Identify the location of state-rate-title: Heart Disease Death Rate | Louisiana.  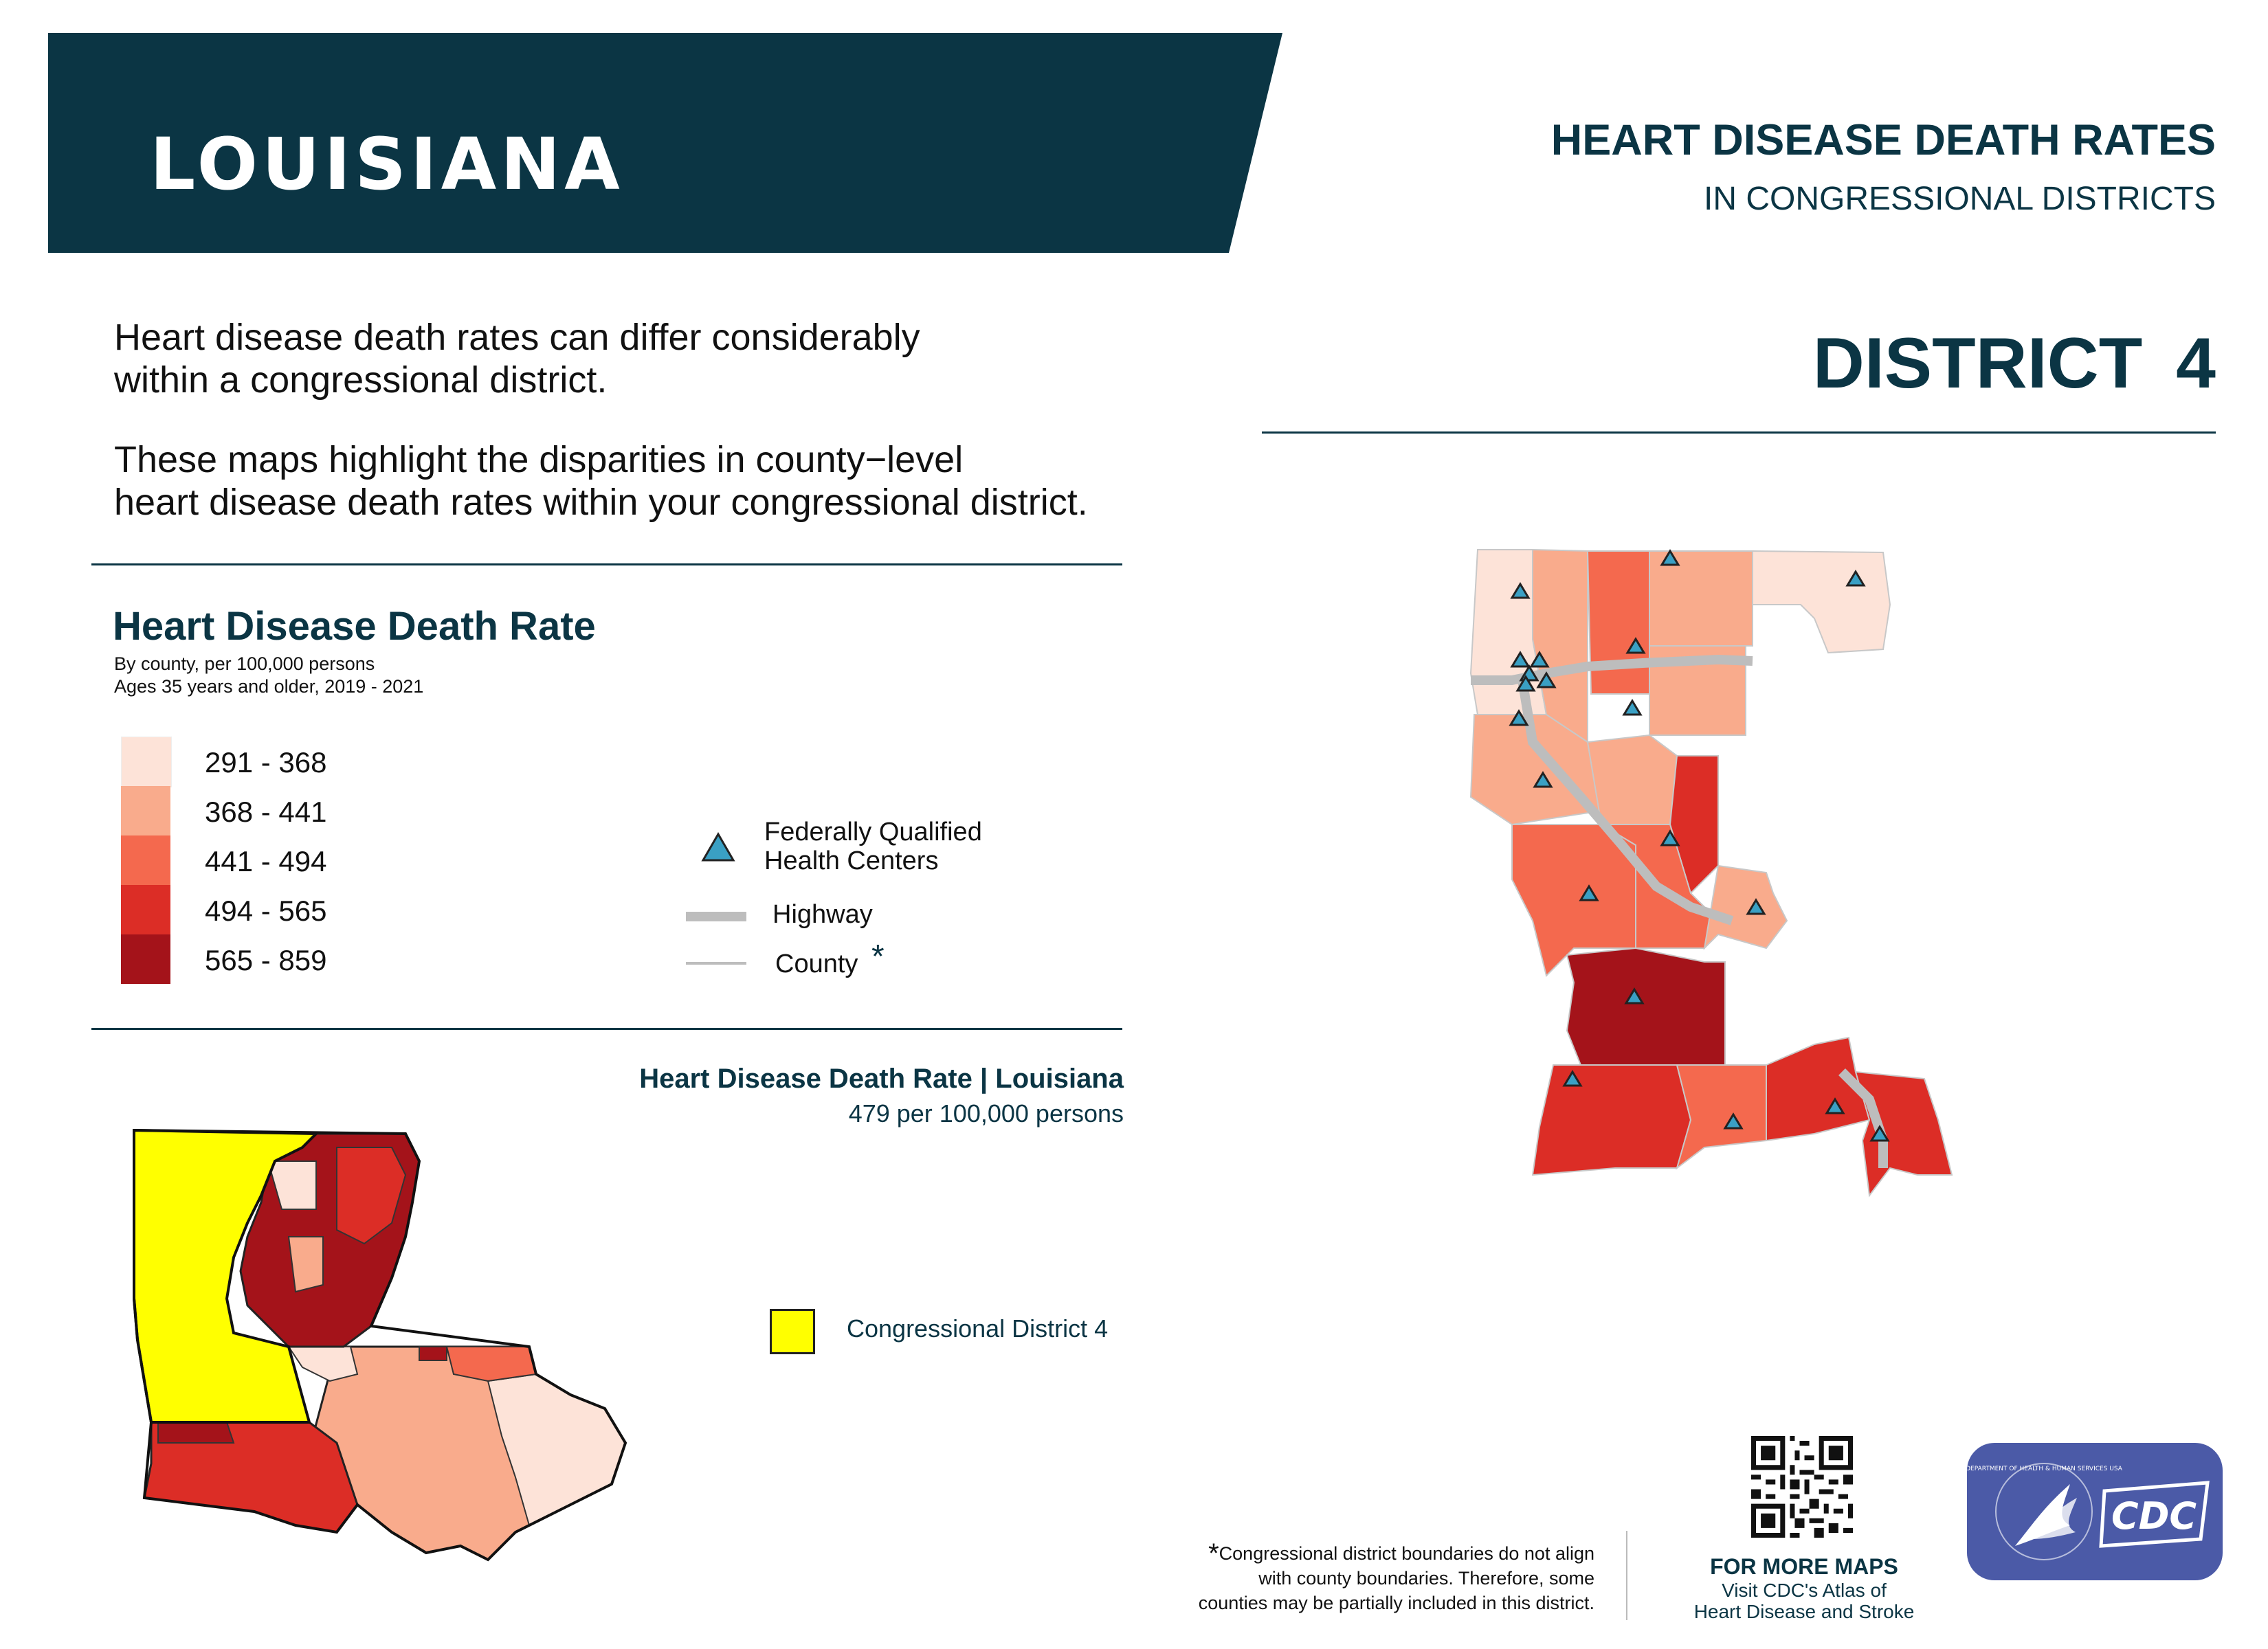
(881, 1079).